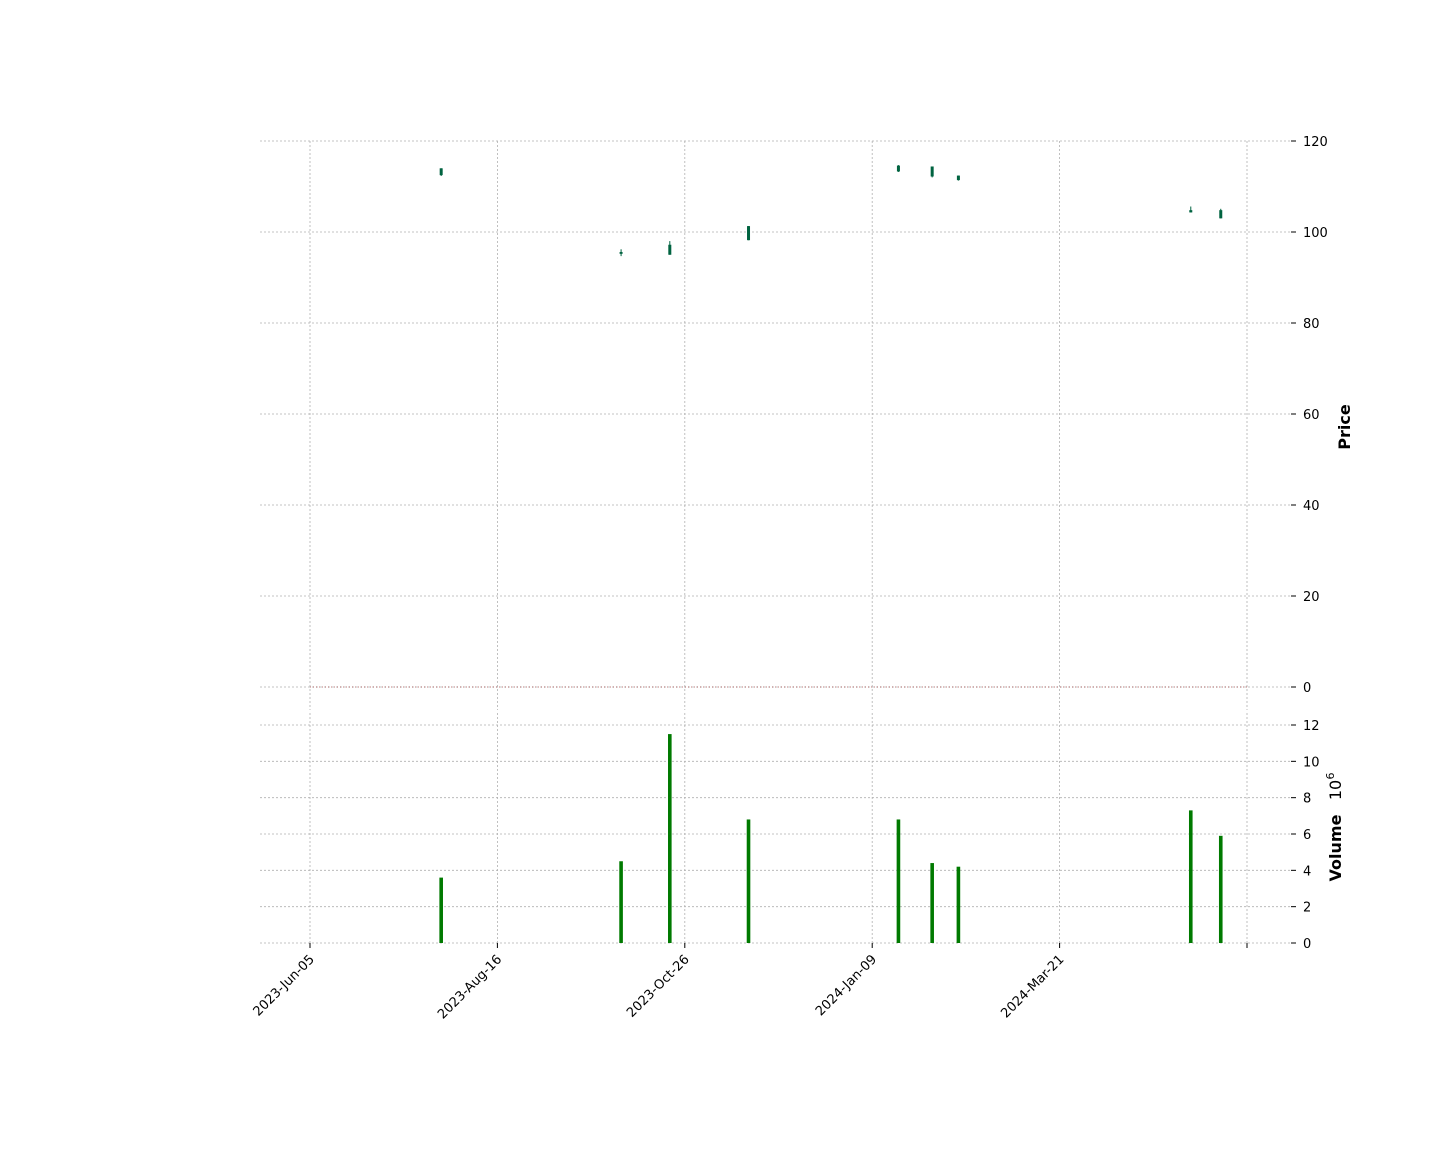 This screenshot has width=1437, height=1150. I want to click on x-tick-label: 2023-Oct-26, so click(658, 986).